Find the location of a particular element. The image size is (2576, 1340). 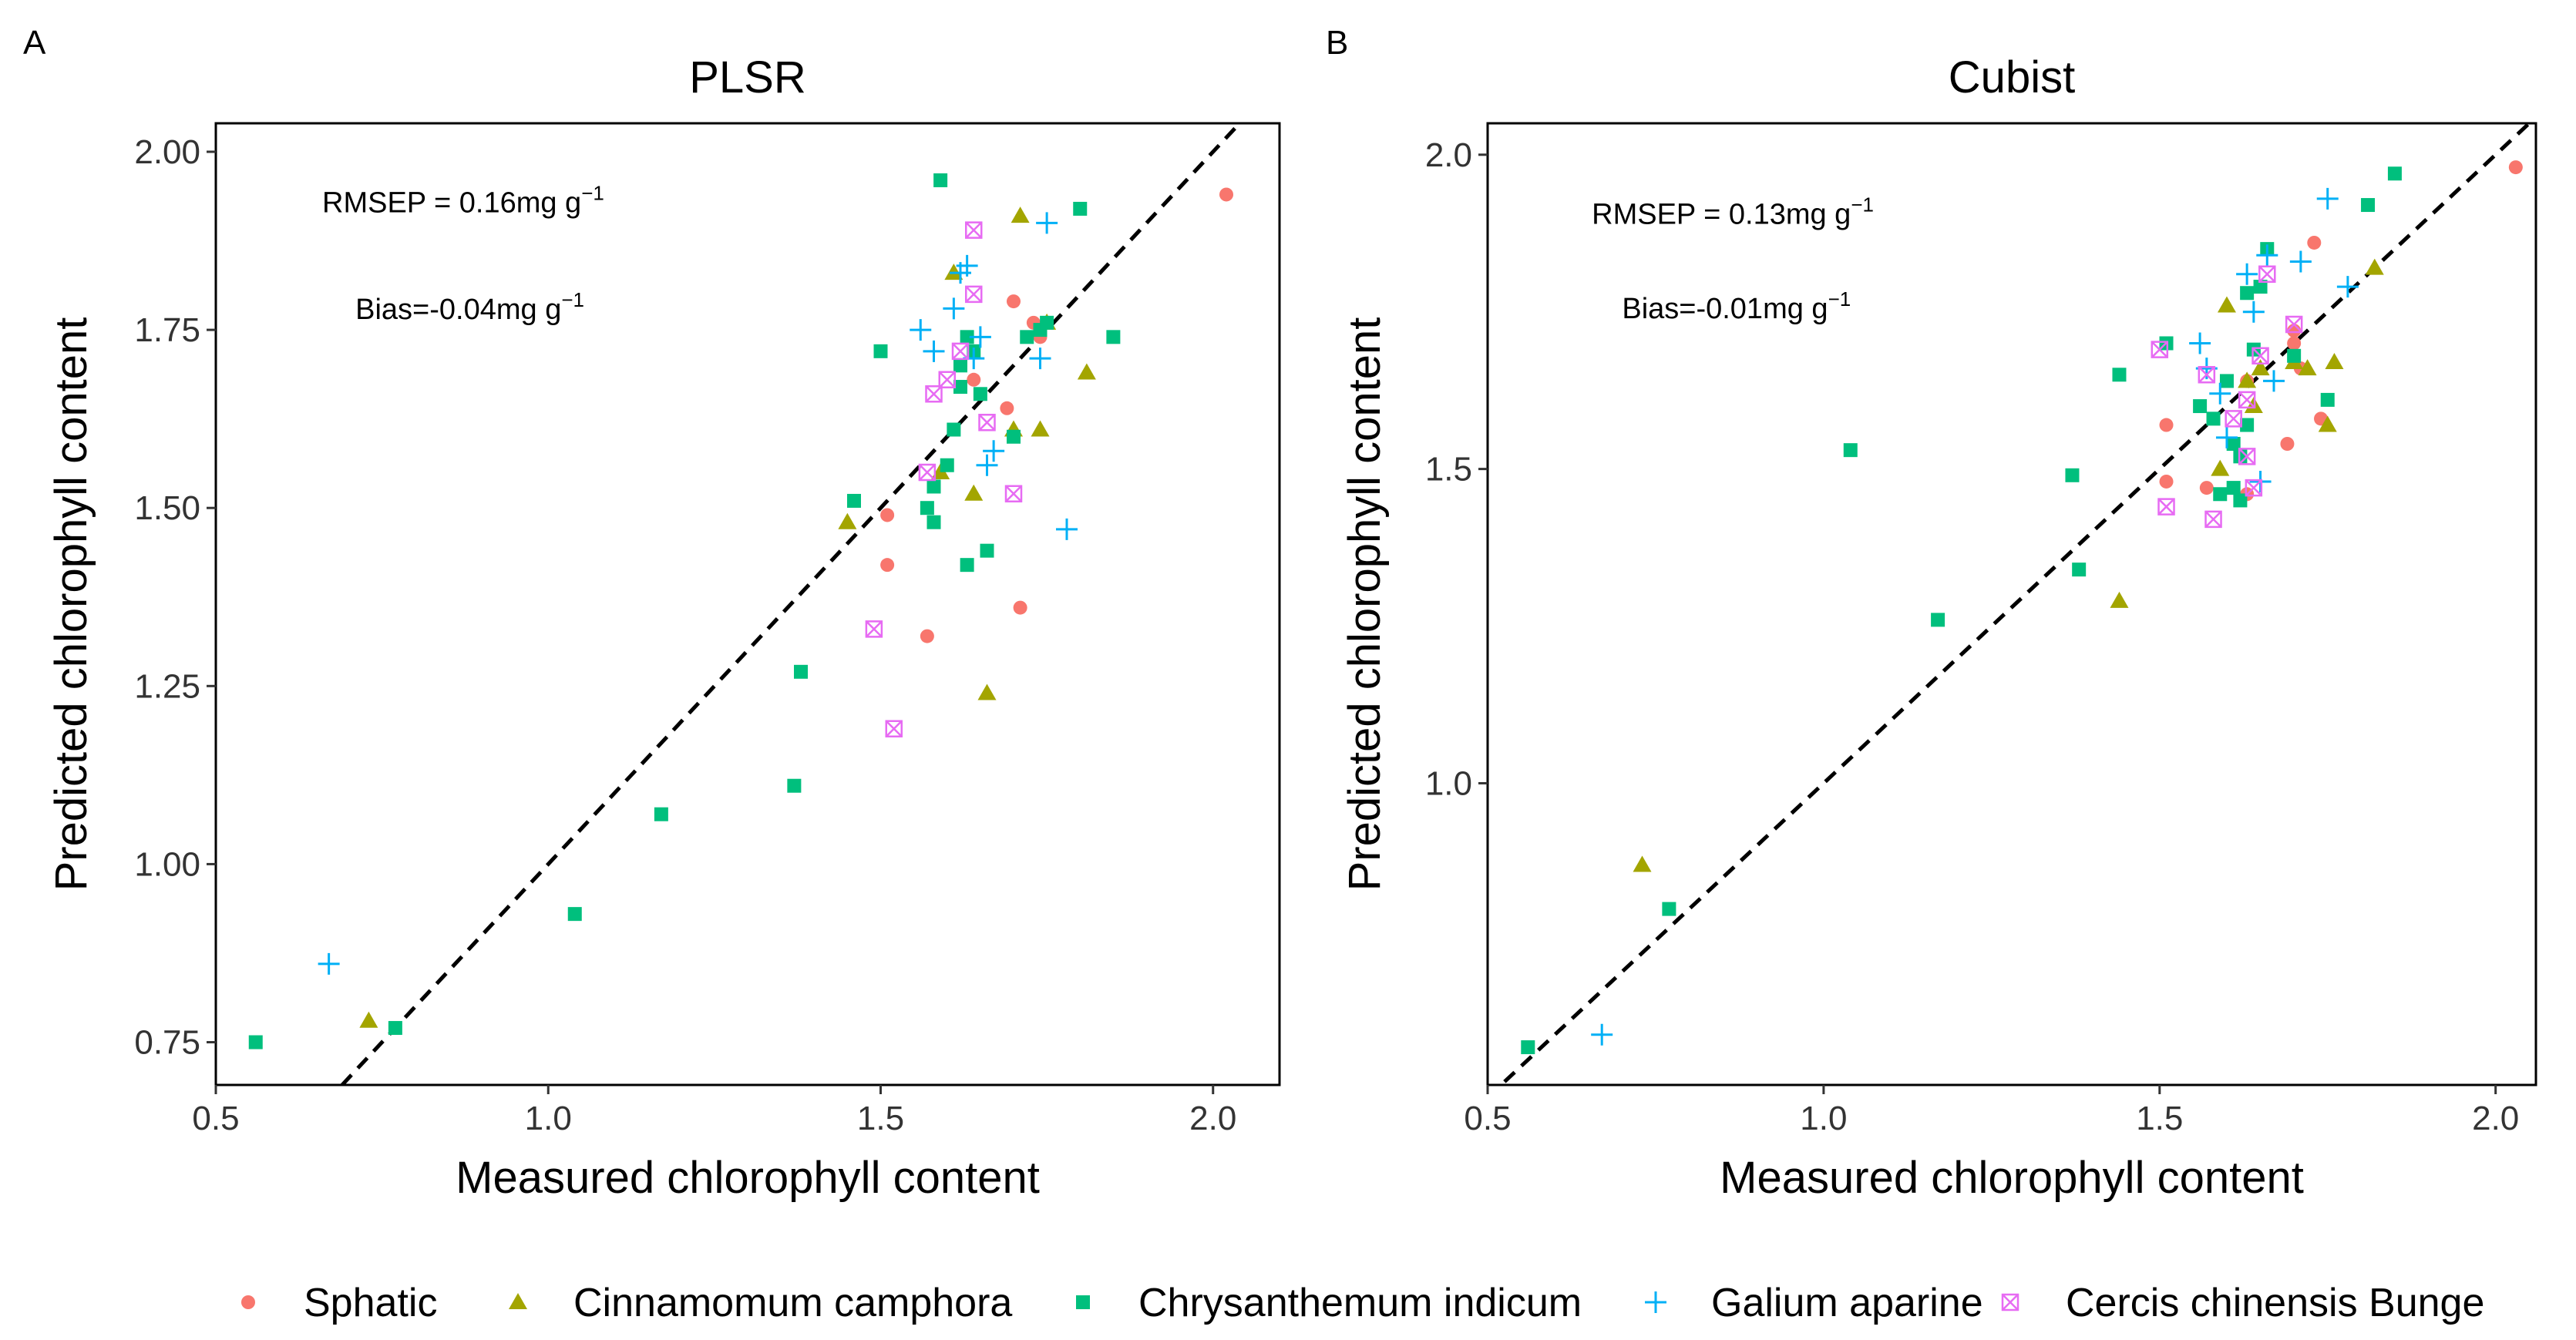

x-tick-label: 2.0 is located at coordinates (1212, 1118).